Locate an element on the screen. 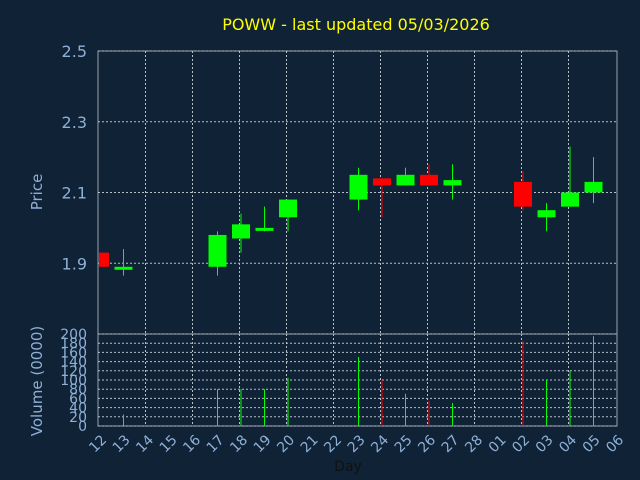 This screenshot has height=480, width=640. volume-bars is located at coordinates (358, 381).